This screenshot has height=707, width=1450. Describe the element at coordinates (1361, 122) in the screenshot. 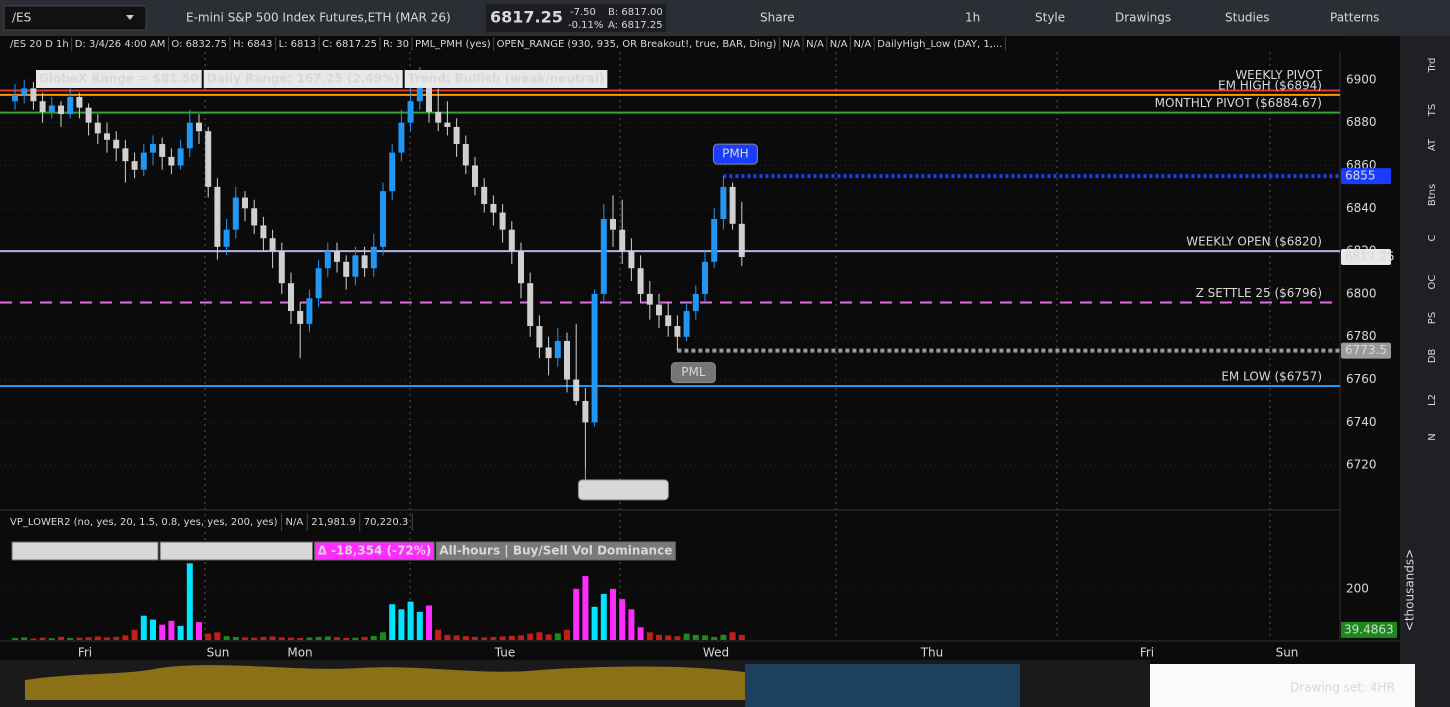

I see `y-tick-label: 6880` at that location.